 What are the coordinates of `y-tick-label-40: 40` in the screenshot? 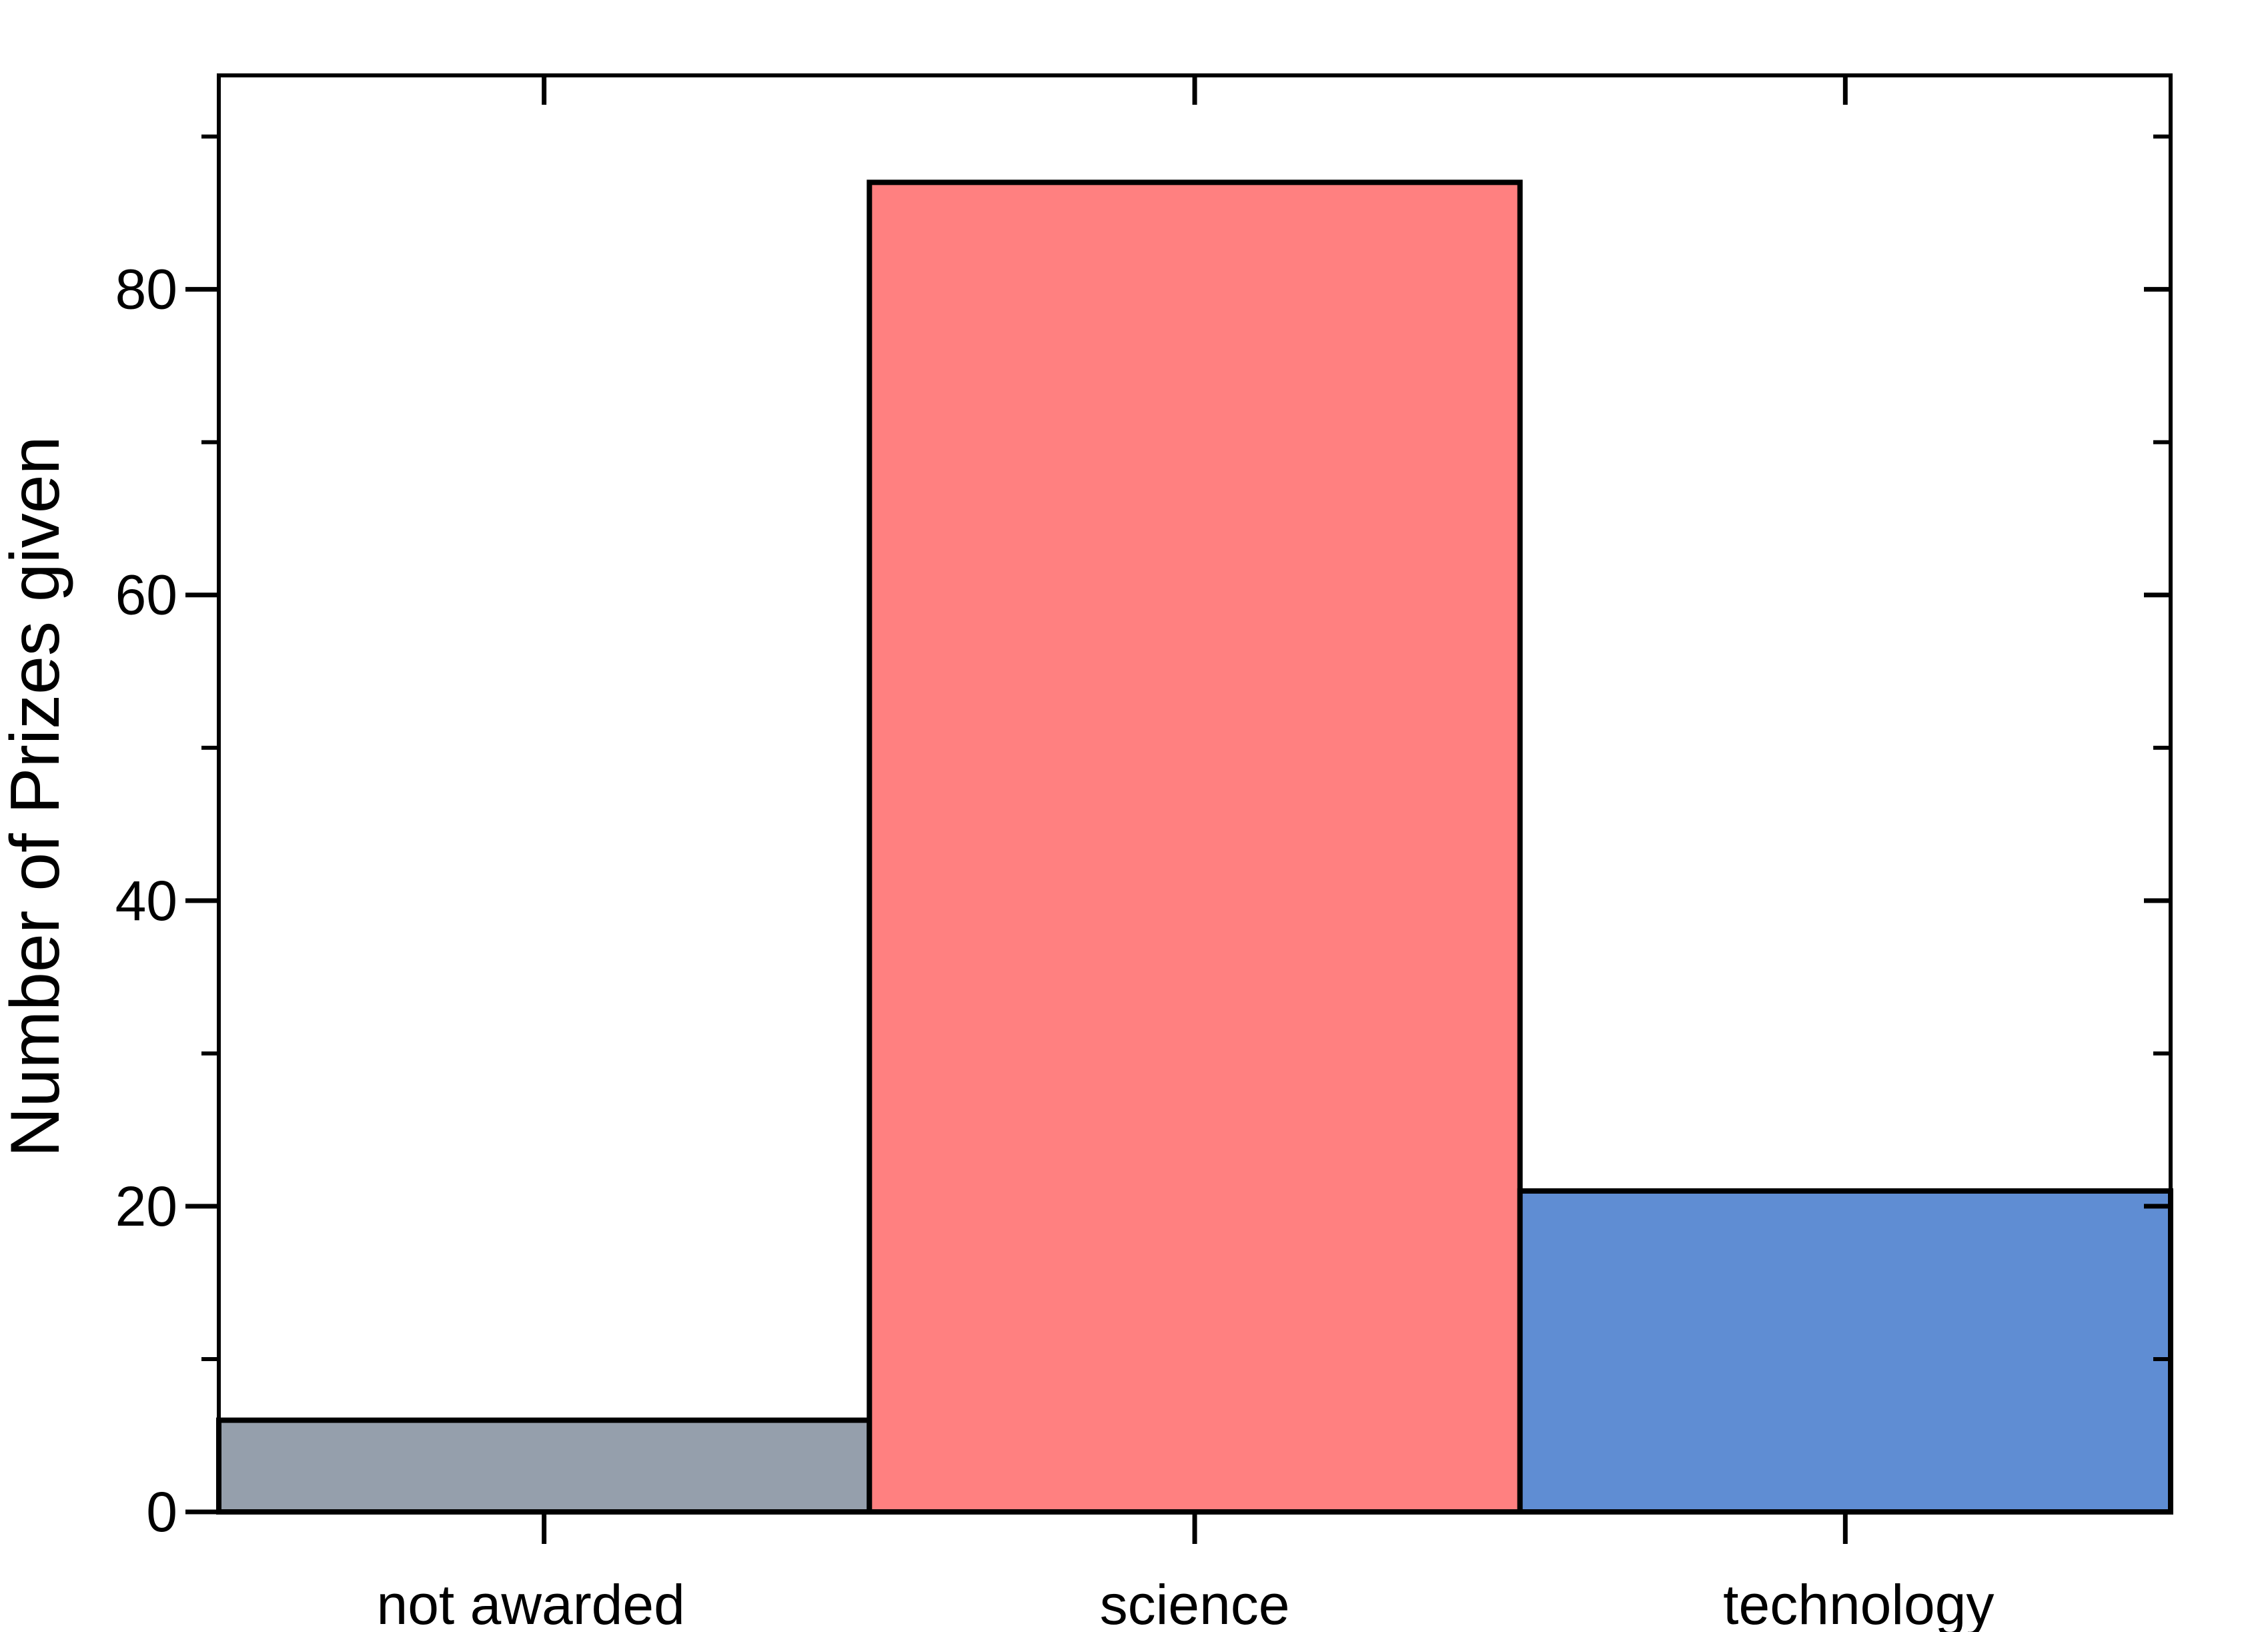 It's located at (146, 900).